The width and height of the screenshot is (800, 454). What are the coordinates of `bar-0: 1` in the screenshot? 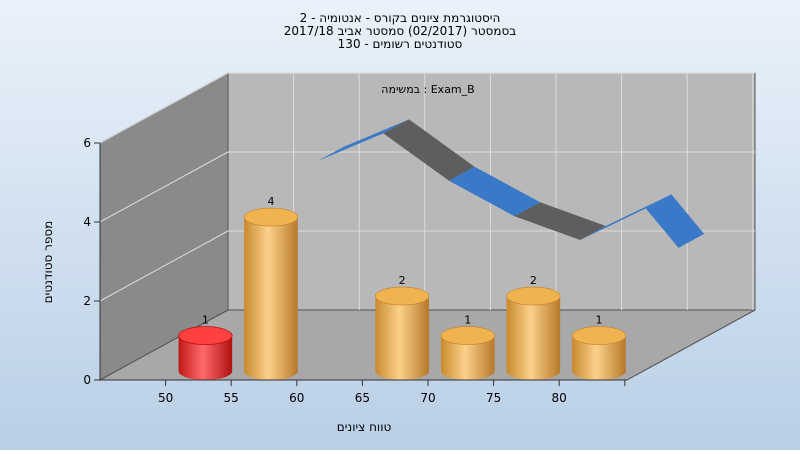 It's located at (205, 347).